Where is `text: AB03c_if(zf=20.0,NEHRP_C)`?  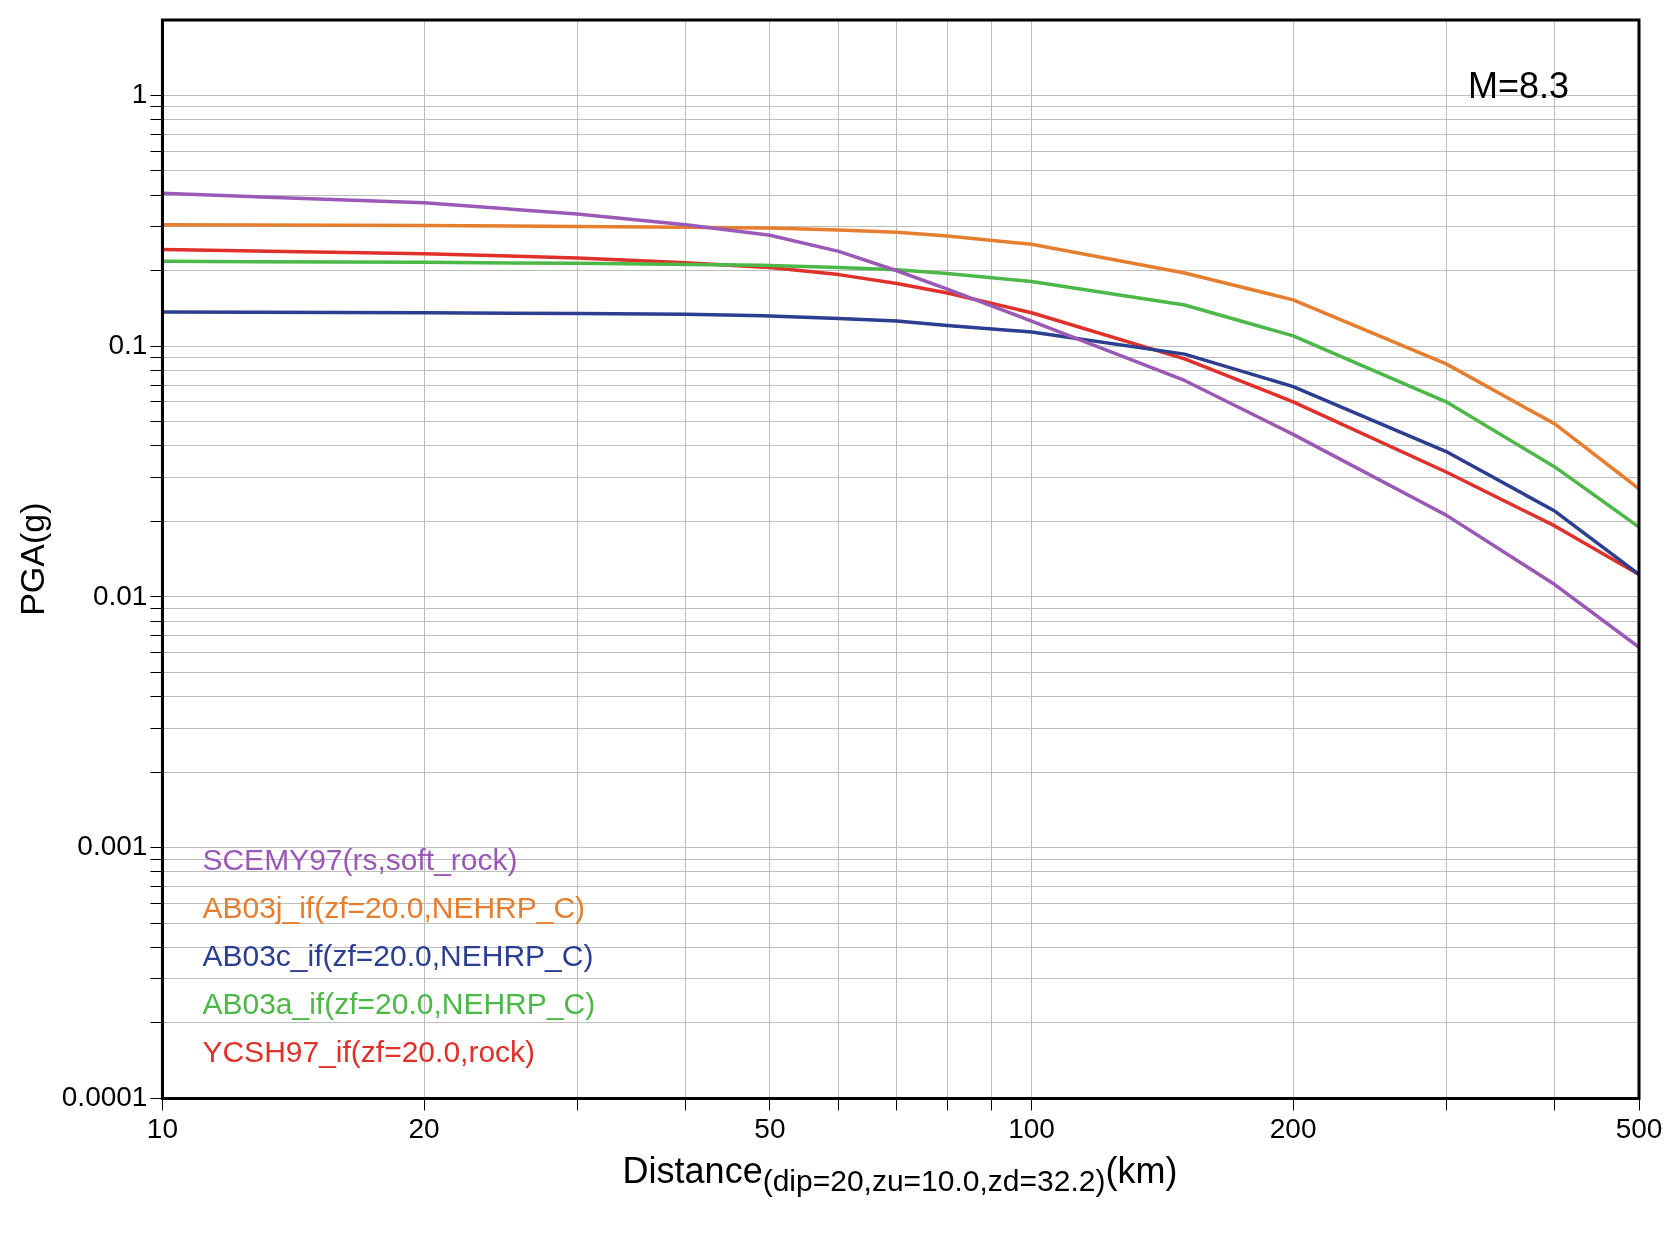 text: AB03c_if(zf=20.0,NEHRP_C) is located at coordinates (398, 955).